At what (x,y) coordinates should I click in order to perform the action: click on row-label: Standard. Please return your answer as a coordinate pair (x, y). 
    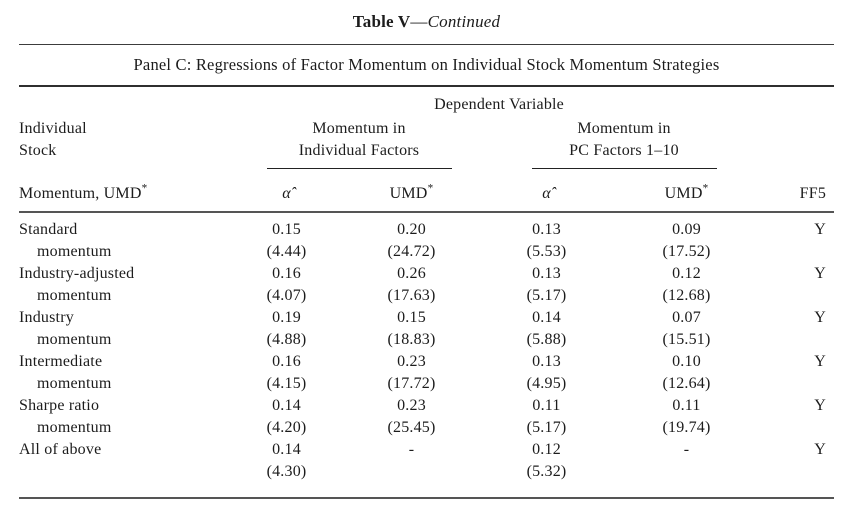
    Looking at the image, I should click on (48, 229).